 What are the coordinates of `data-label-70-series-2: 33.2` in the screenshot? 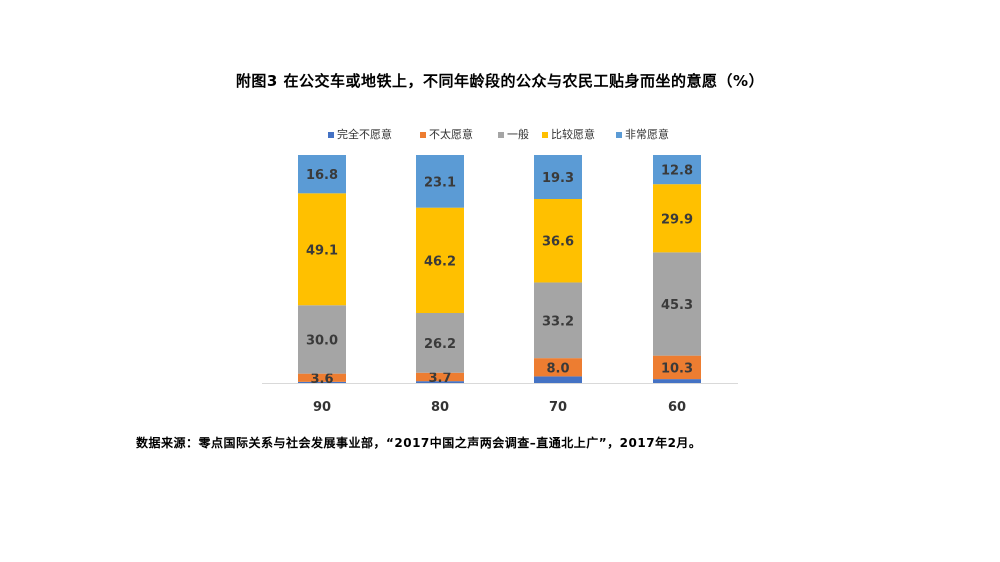 It's located at (558, 321).